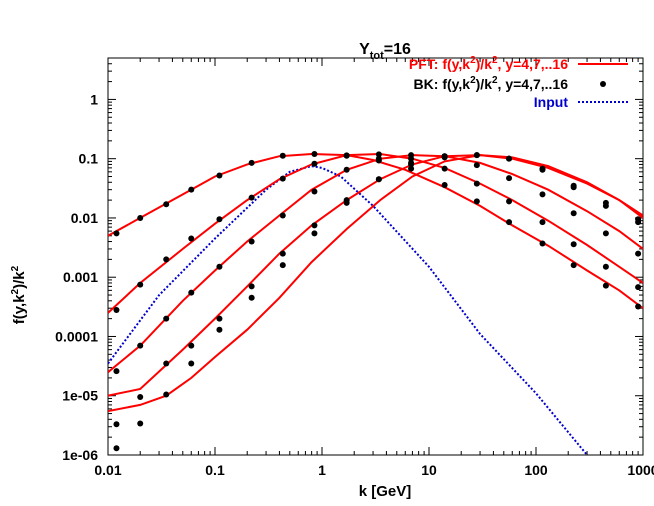  What do you see at coordinates (377, 56) in the screenshot?
I see `chart-title-sub: tot` at bounding box center [377, 56].